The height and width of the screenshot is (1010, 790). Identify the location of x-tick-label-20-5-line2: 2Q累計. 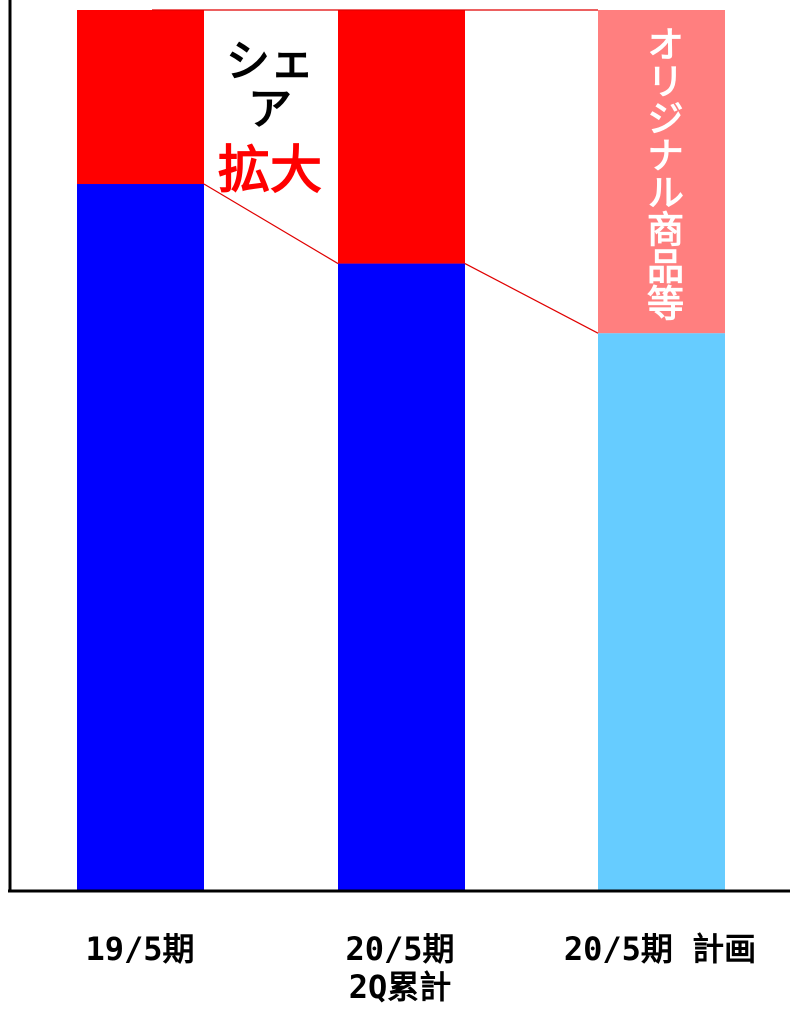
(400, 987).